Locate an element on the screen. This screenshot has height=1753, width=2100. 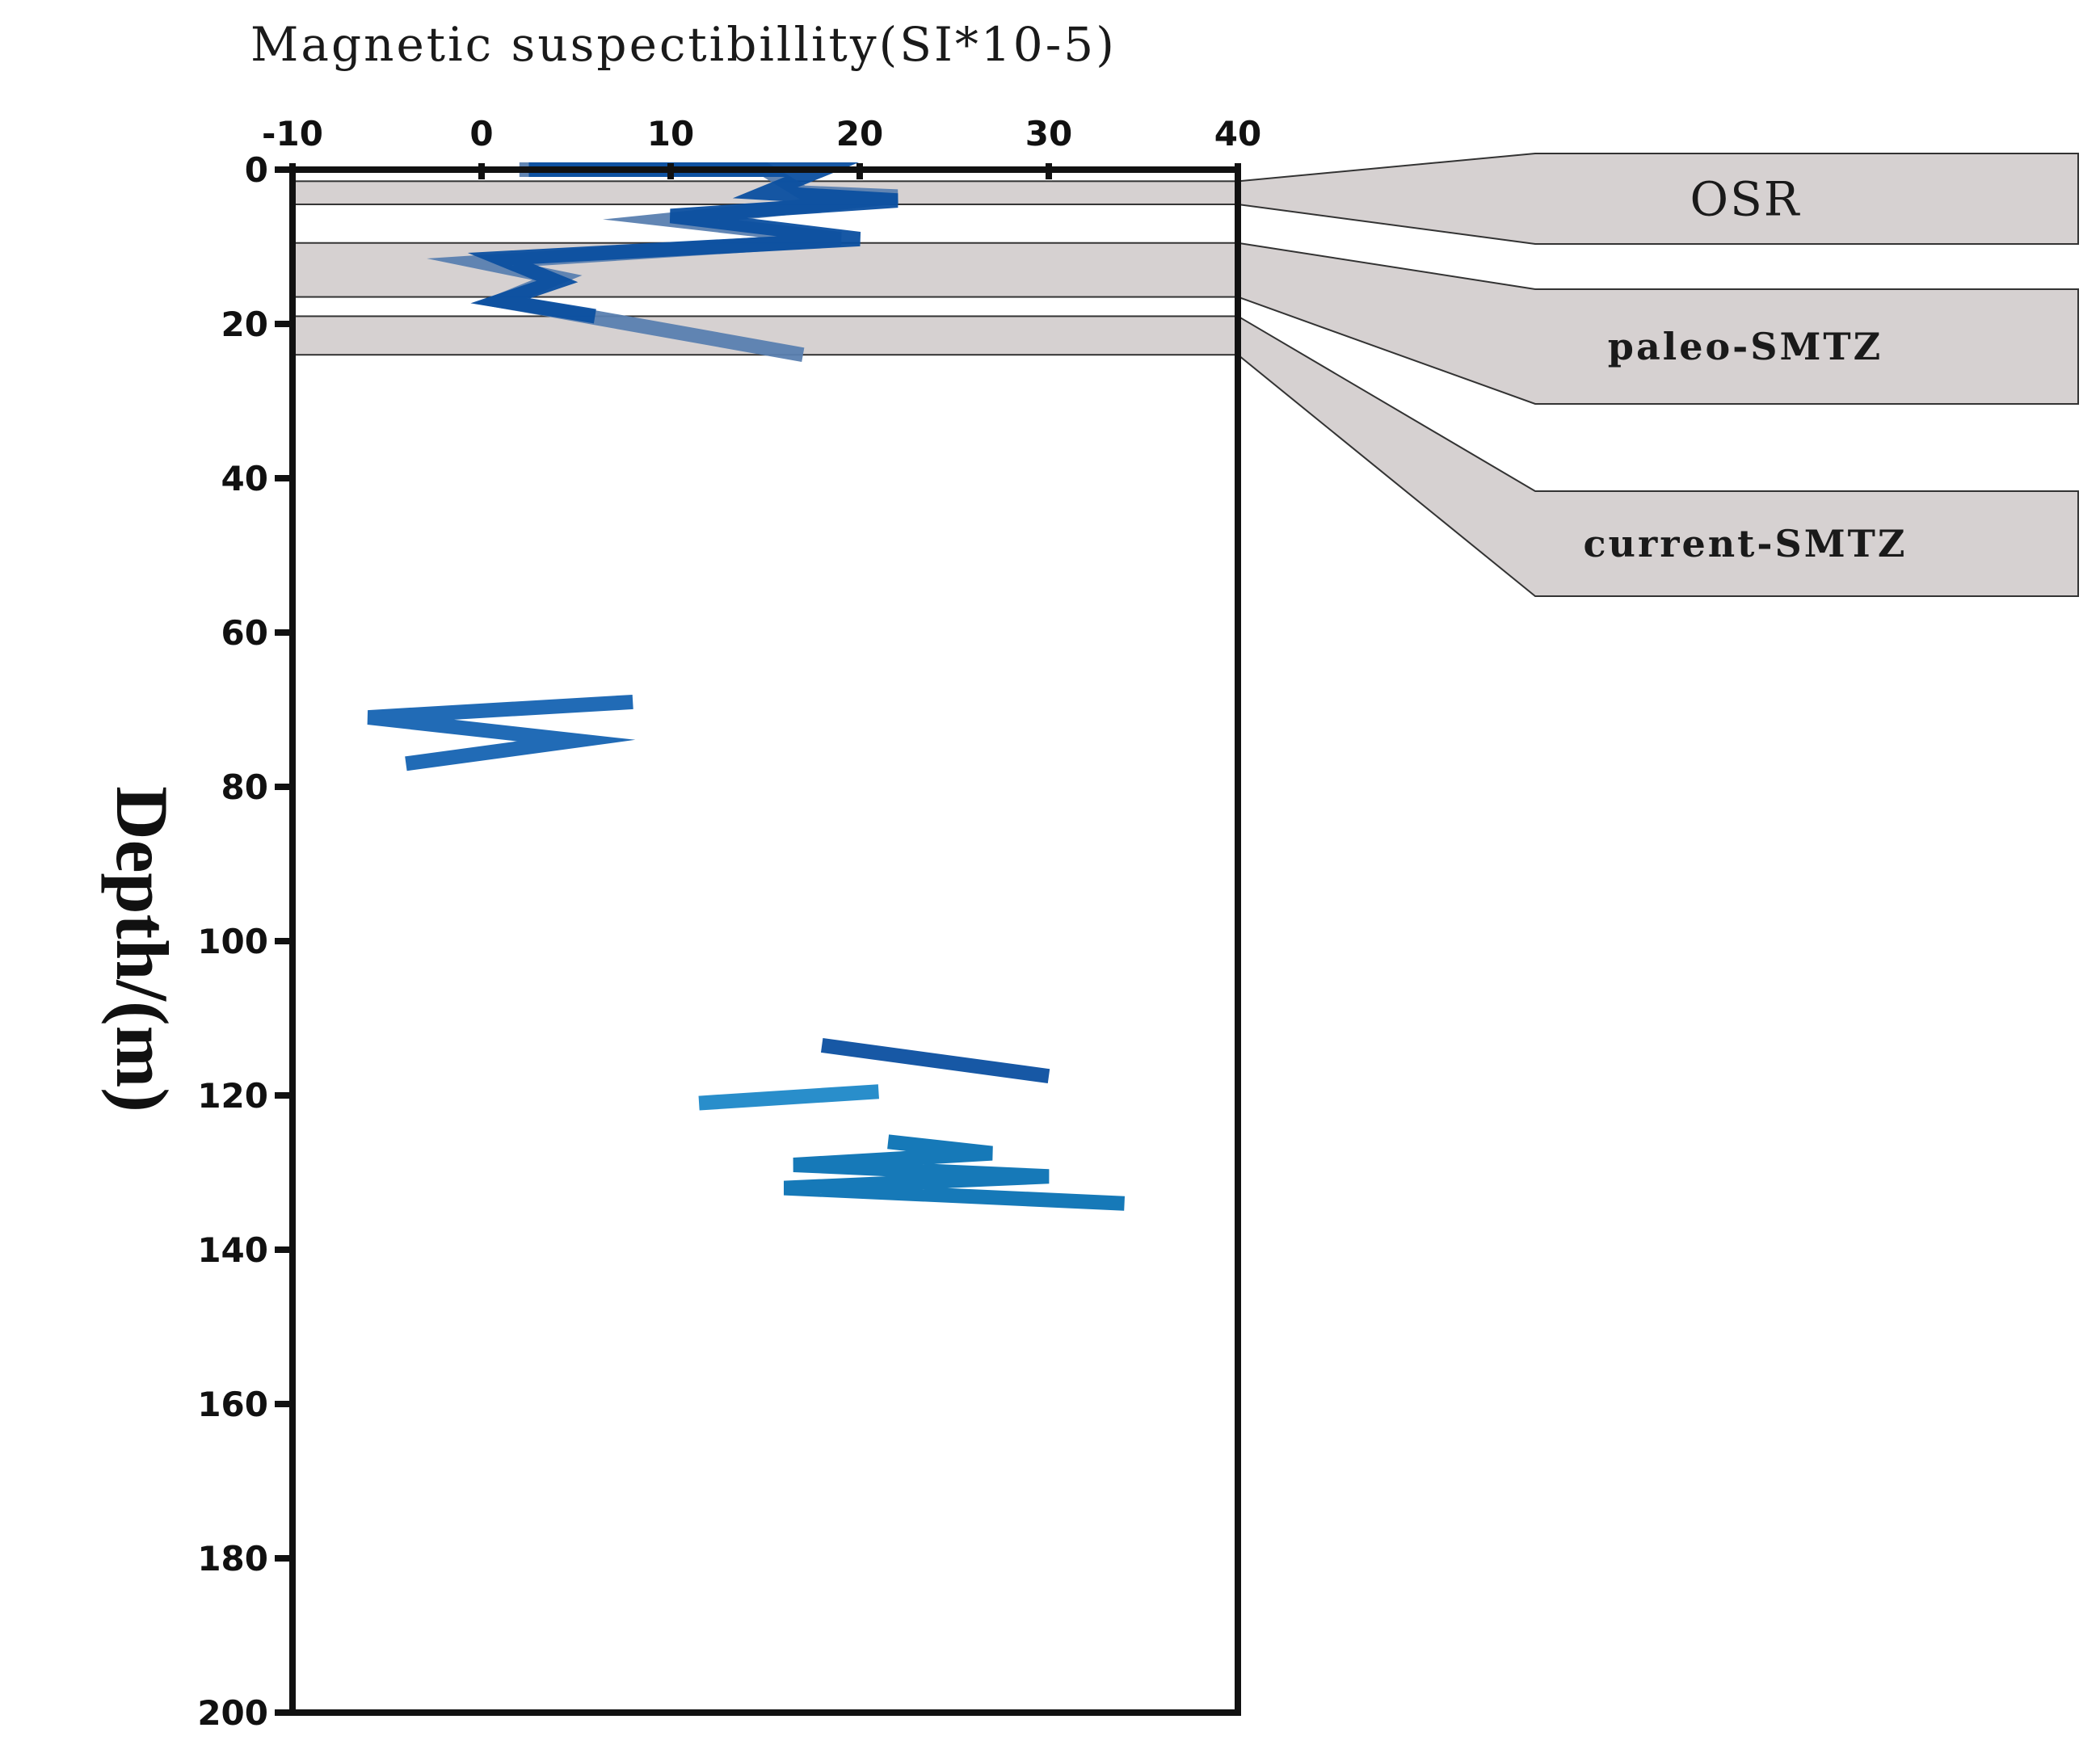
x-tick-label: -10 is located at coordinates (292, 133).